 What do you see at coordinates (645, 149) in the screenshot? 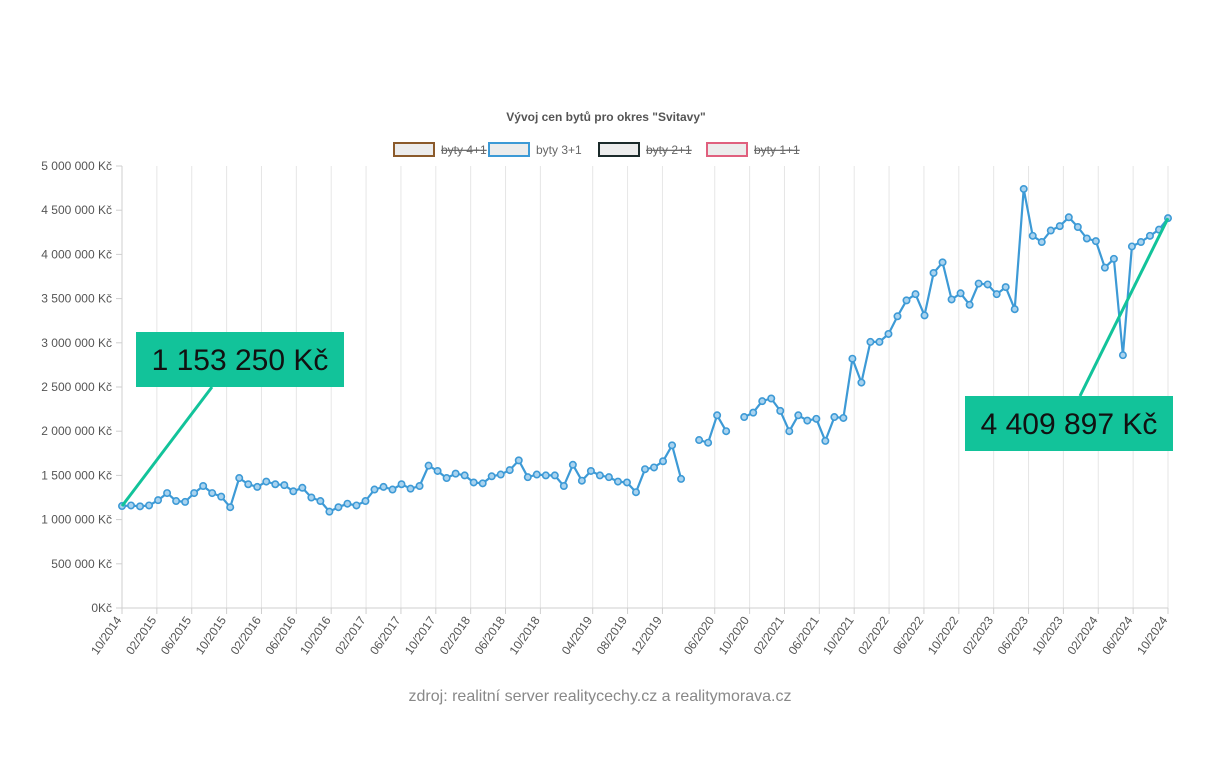
I see `legend-item: byty 2+1` at bounding box center [645, 149].